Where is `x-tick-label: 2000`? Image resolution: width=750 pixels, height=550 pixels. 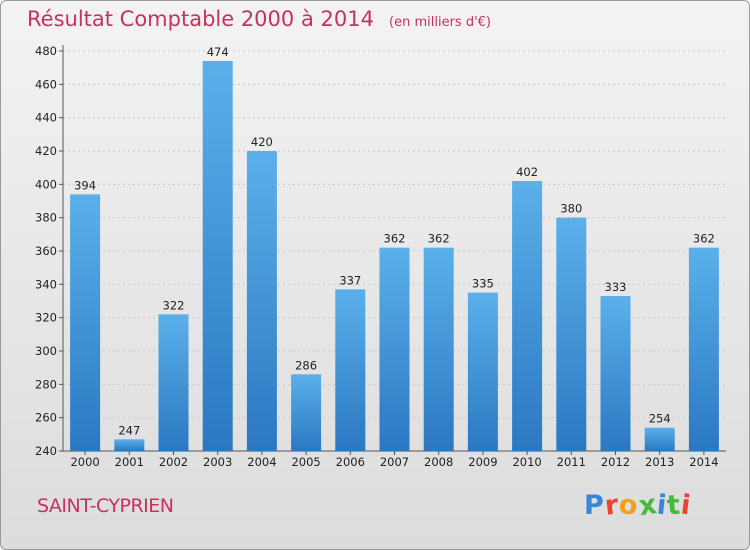 x-tick-label: 2000 is located at coordinates (84, 462).